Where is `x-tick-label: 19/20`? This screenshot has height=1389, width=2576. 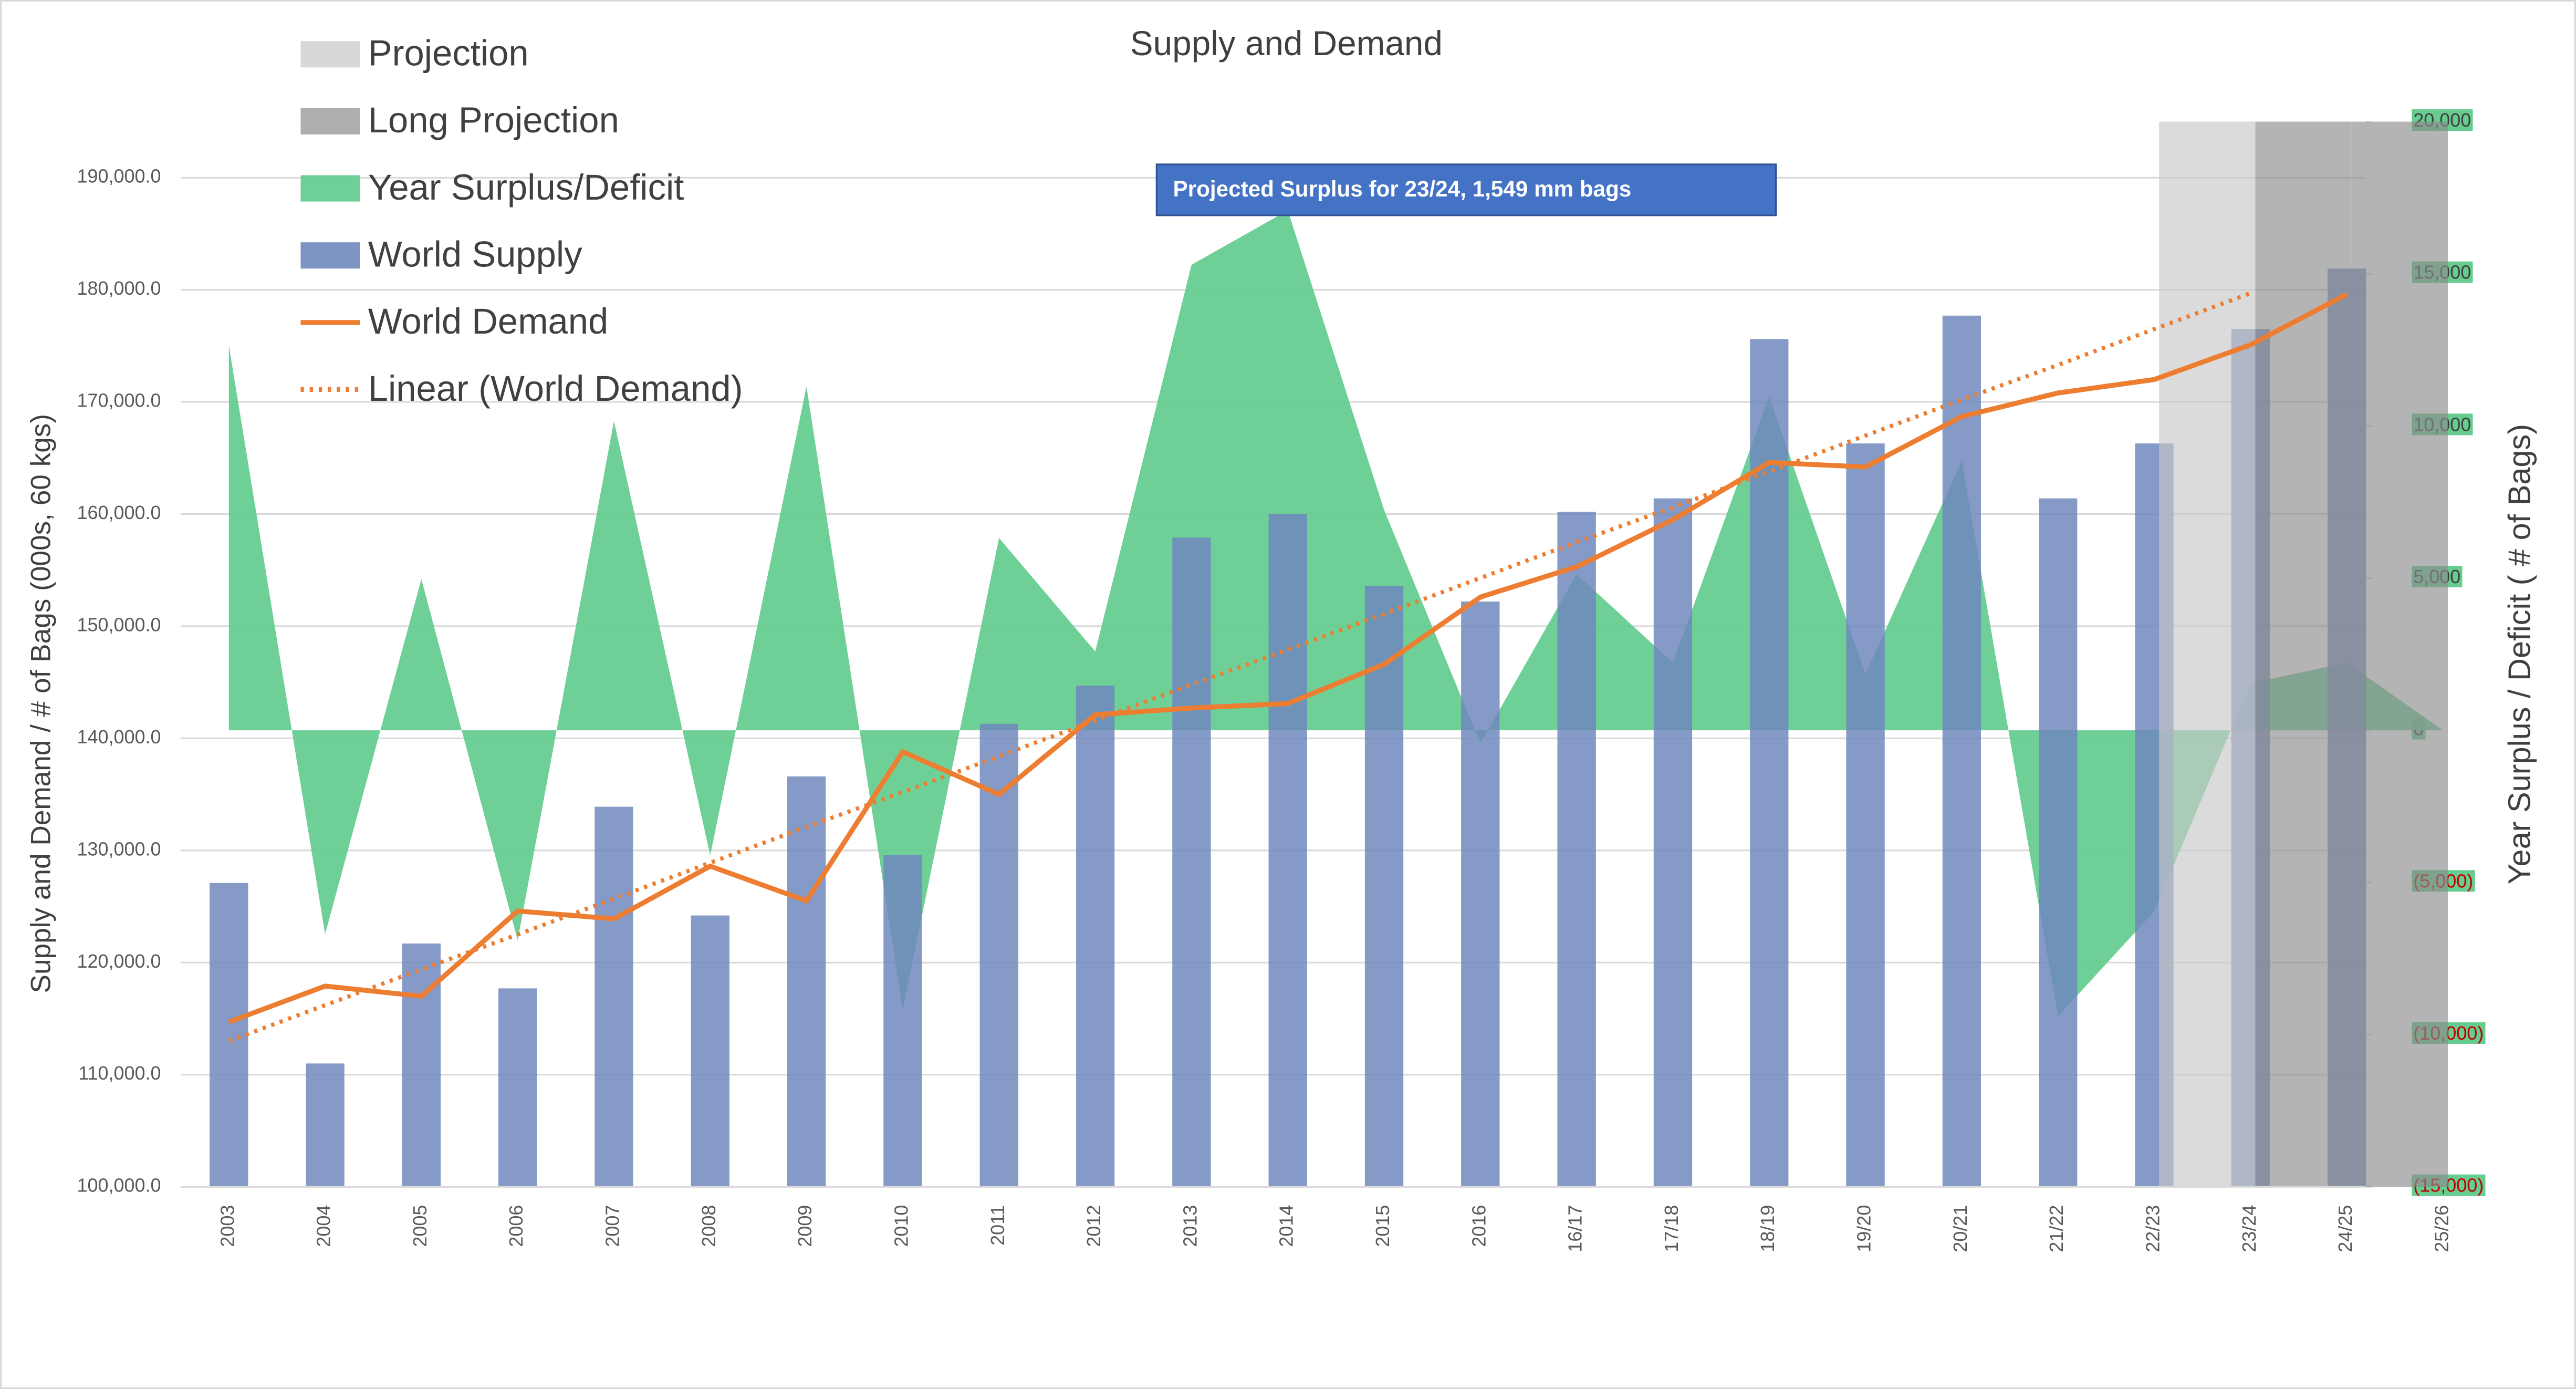 x-tick-label: 19/20 is located at coordinates (1864, 1228).